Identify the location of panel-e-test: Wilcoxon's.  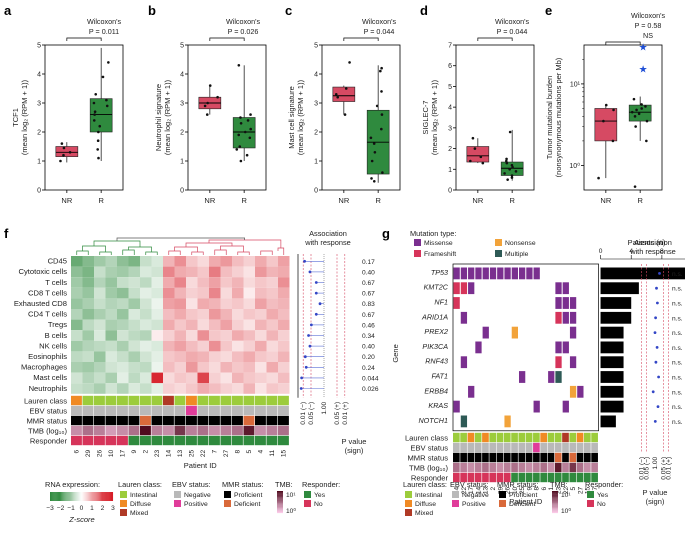
(648, 15).